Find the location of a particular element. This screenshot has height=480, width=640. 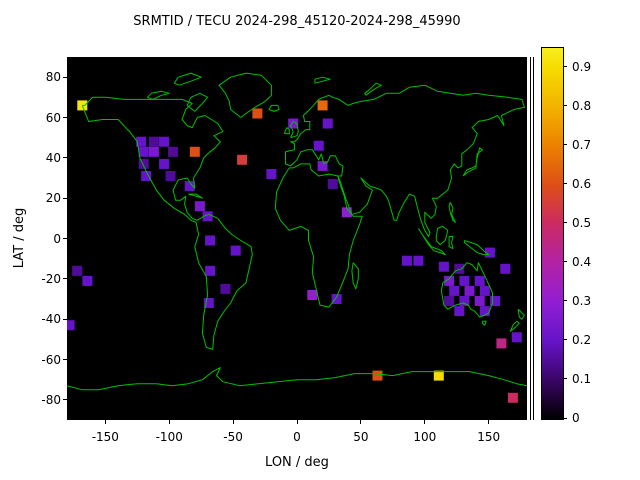

colorbar-tick-label: 0.7 is located at coordinates (582, 144).